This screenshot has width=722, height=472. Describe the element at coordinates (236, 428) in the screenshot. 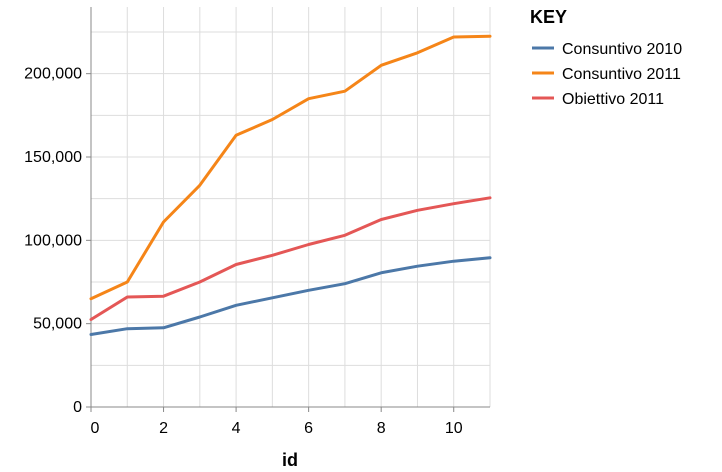

I see `x-tick-label: 4` at that location.